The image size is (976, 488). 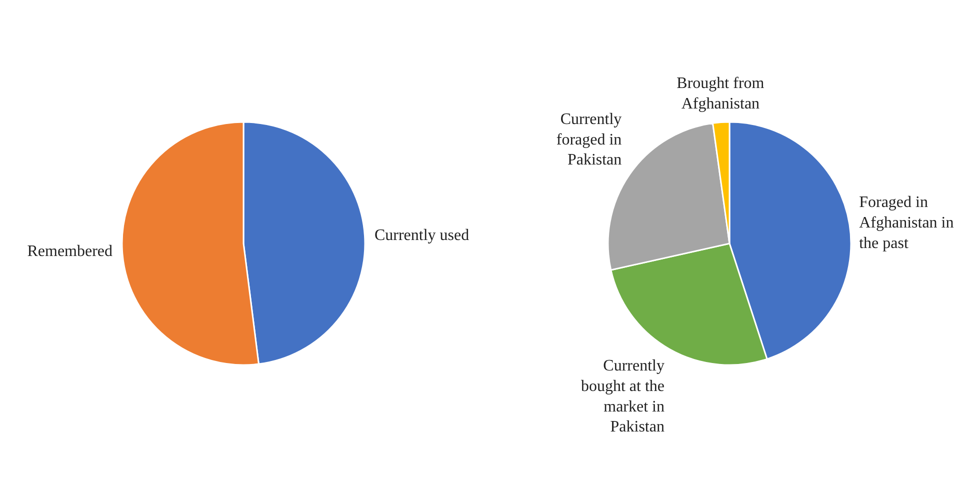 What do you see at coordinates (70, 251) in the screenshot?
I see `slice-label: Remembered` at bounding box center [70, 251].